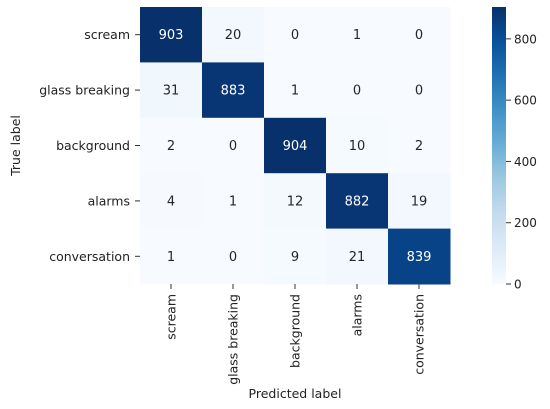 The width and height of the screenshot is (550, 409). Describe the element at coordinates (93, 145) in the screenshot. I see `y-tick-label: background` at that location.